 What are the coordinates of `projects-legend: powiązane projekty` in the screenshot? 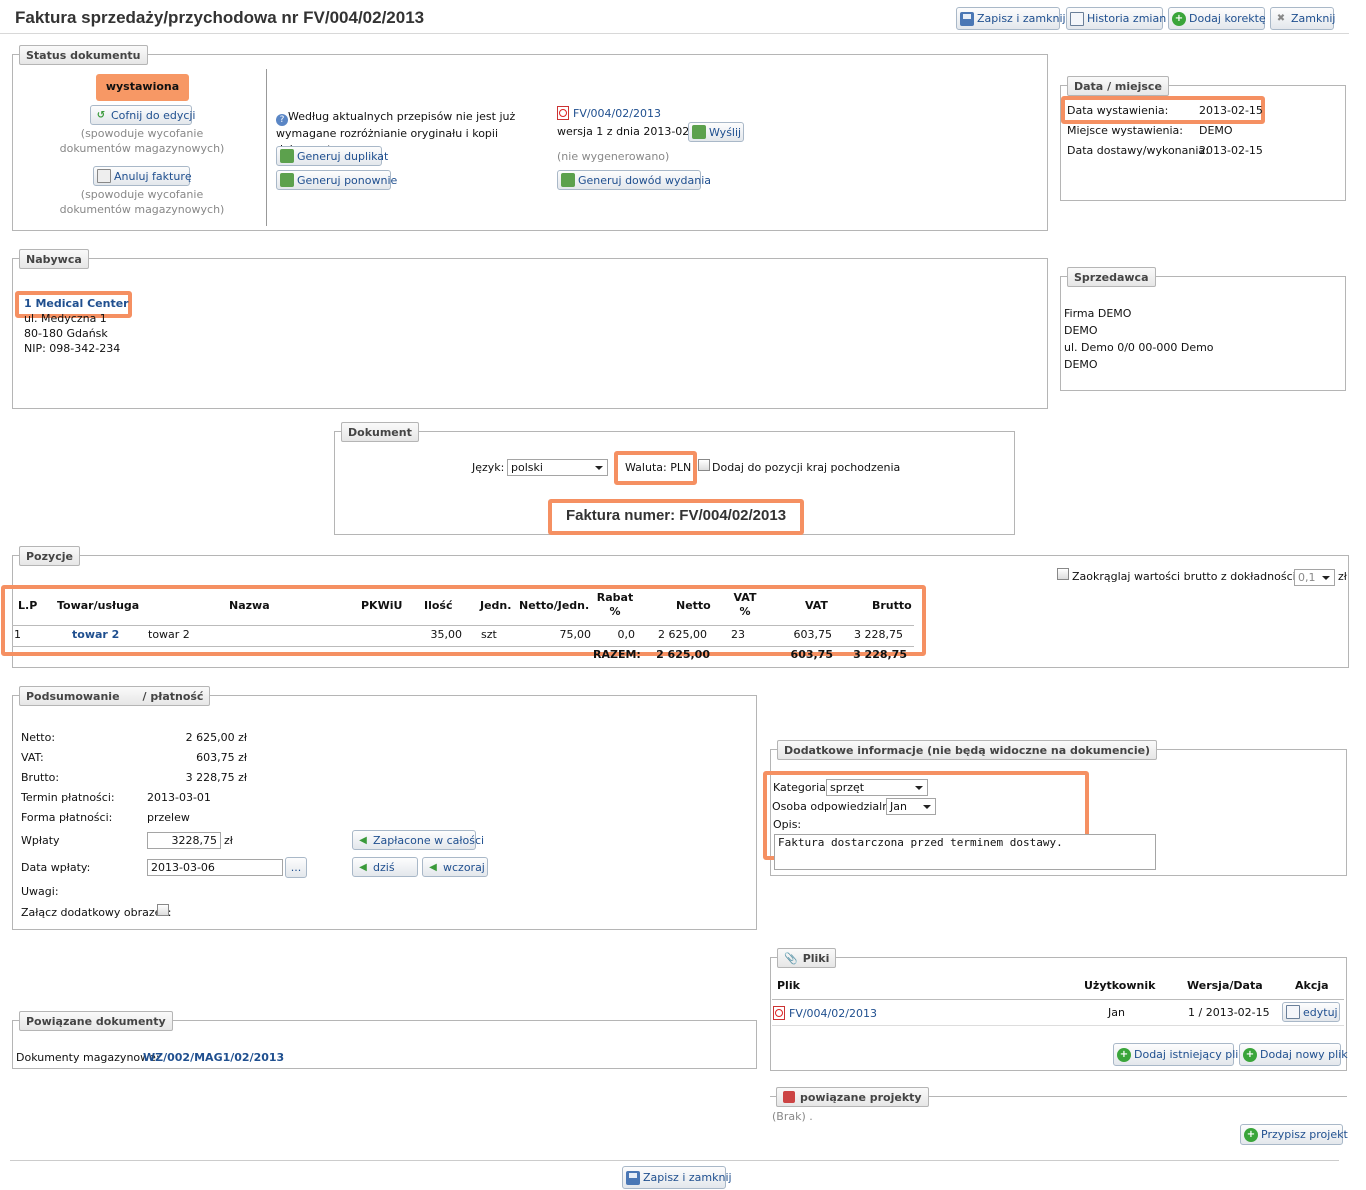 It's located at (852, 1097).